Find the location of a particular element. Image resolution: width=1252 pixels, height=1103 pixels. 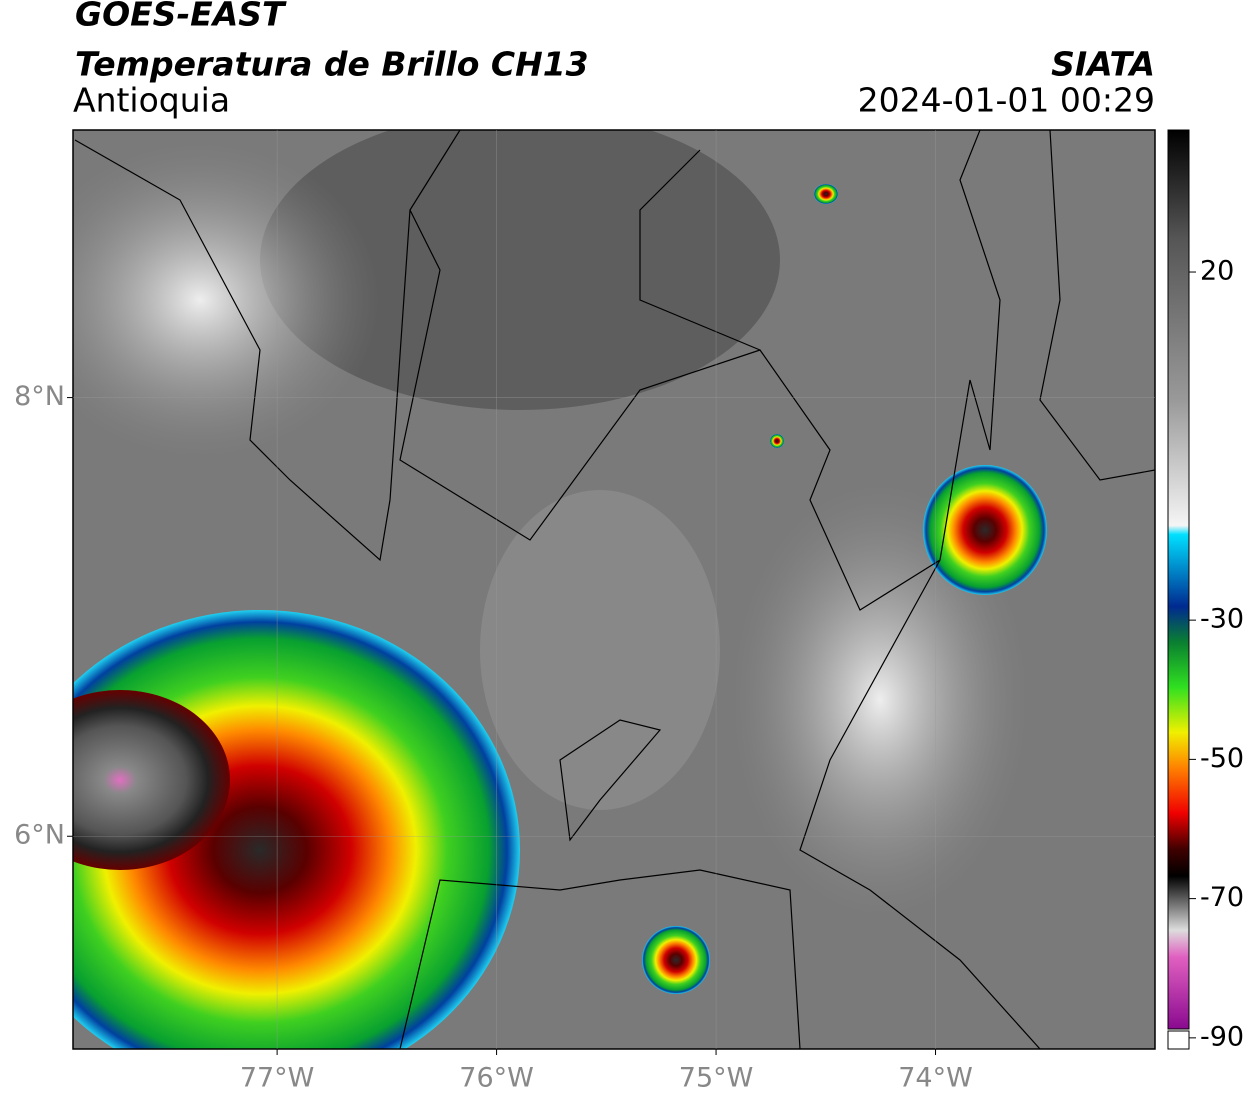

y-tick-label: 8°N is located at coordinates (39, 396).